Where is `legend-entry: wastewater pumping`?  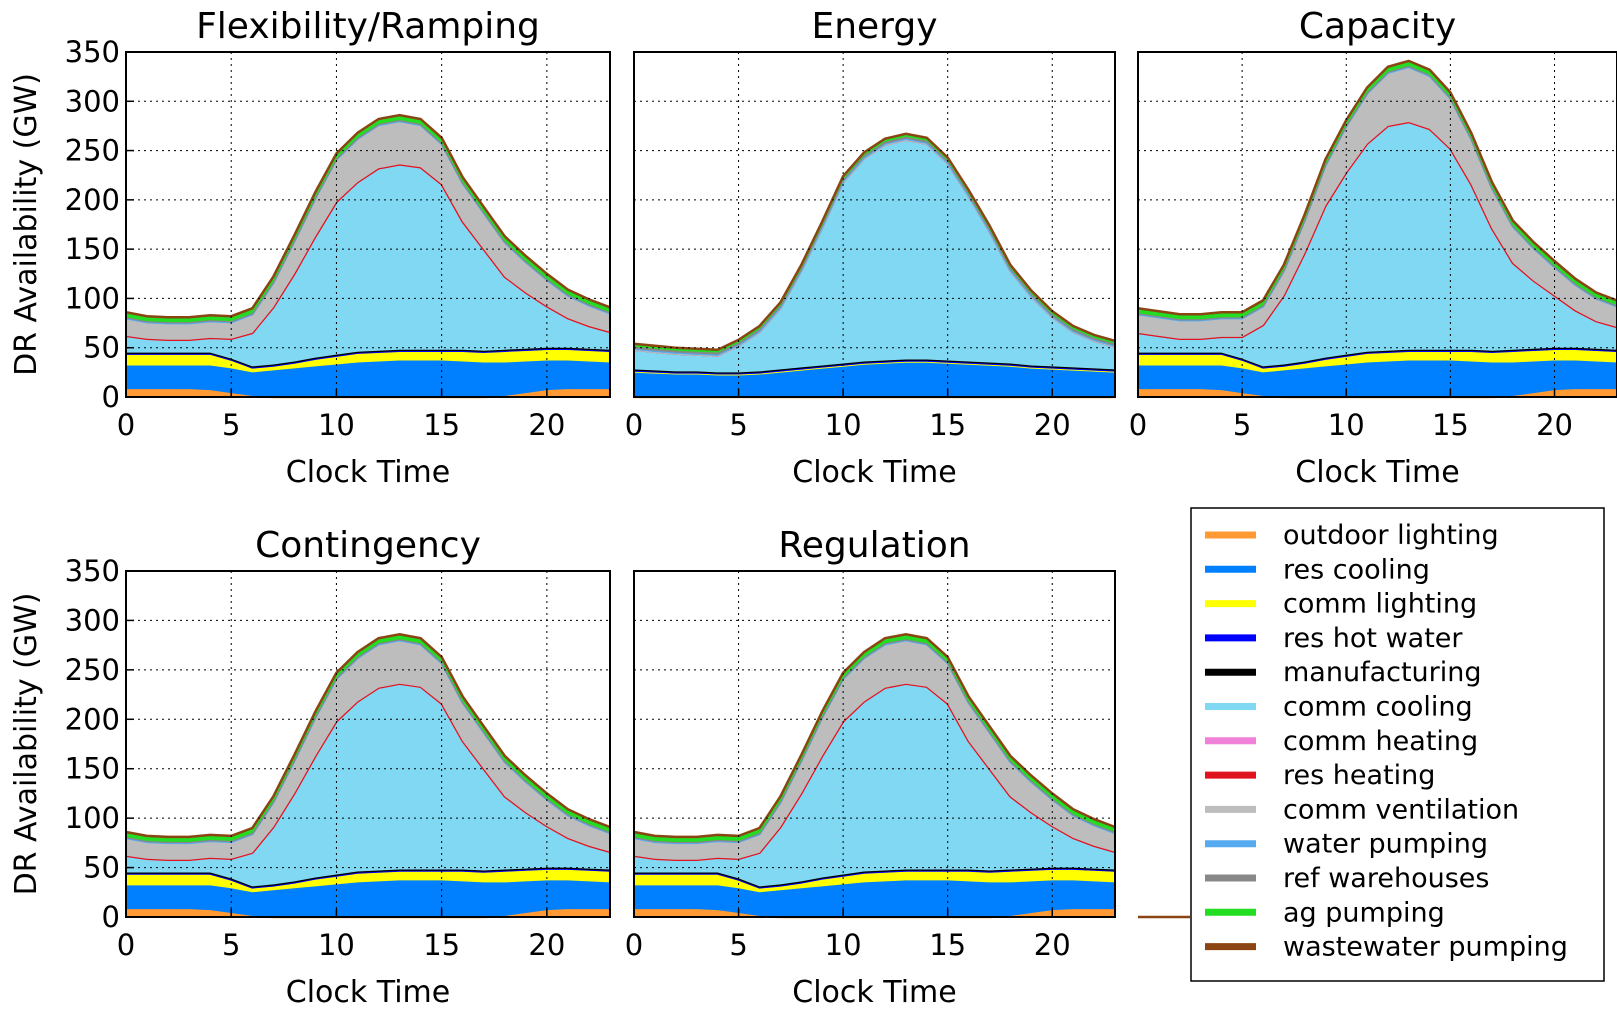
legend-entry: wastewater pumping is located at coordinates (1386, 947).